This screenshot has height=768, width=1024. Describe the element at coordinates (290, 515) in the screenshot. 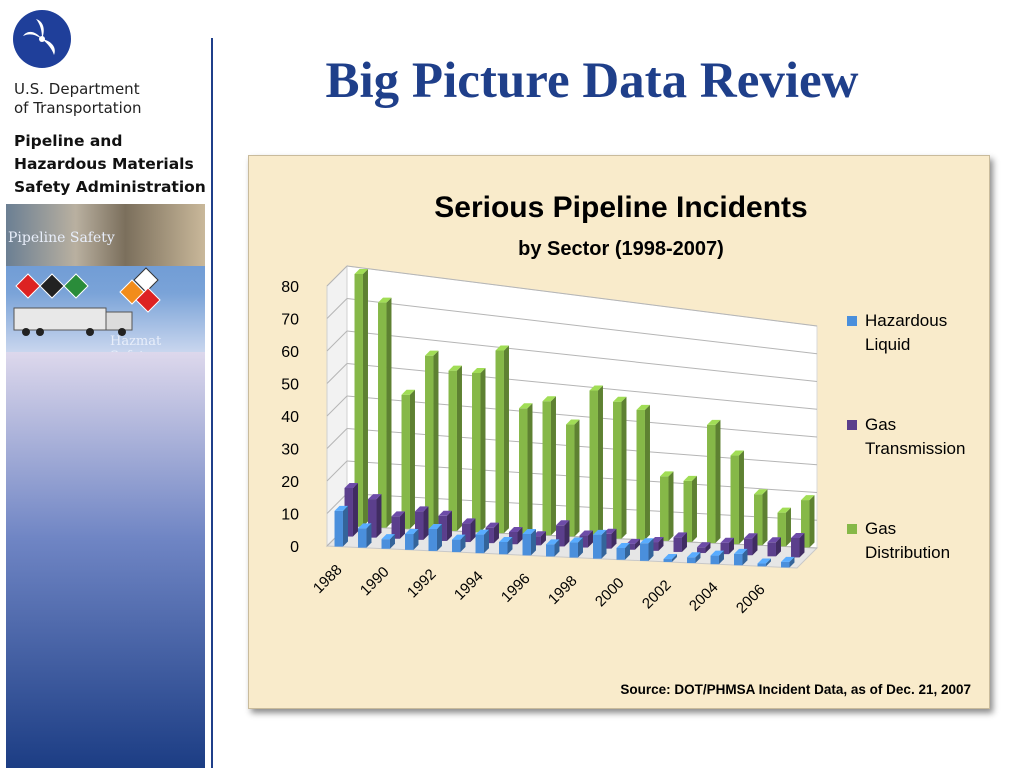

I see `y-tick-label: 10` at that location.